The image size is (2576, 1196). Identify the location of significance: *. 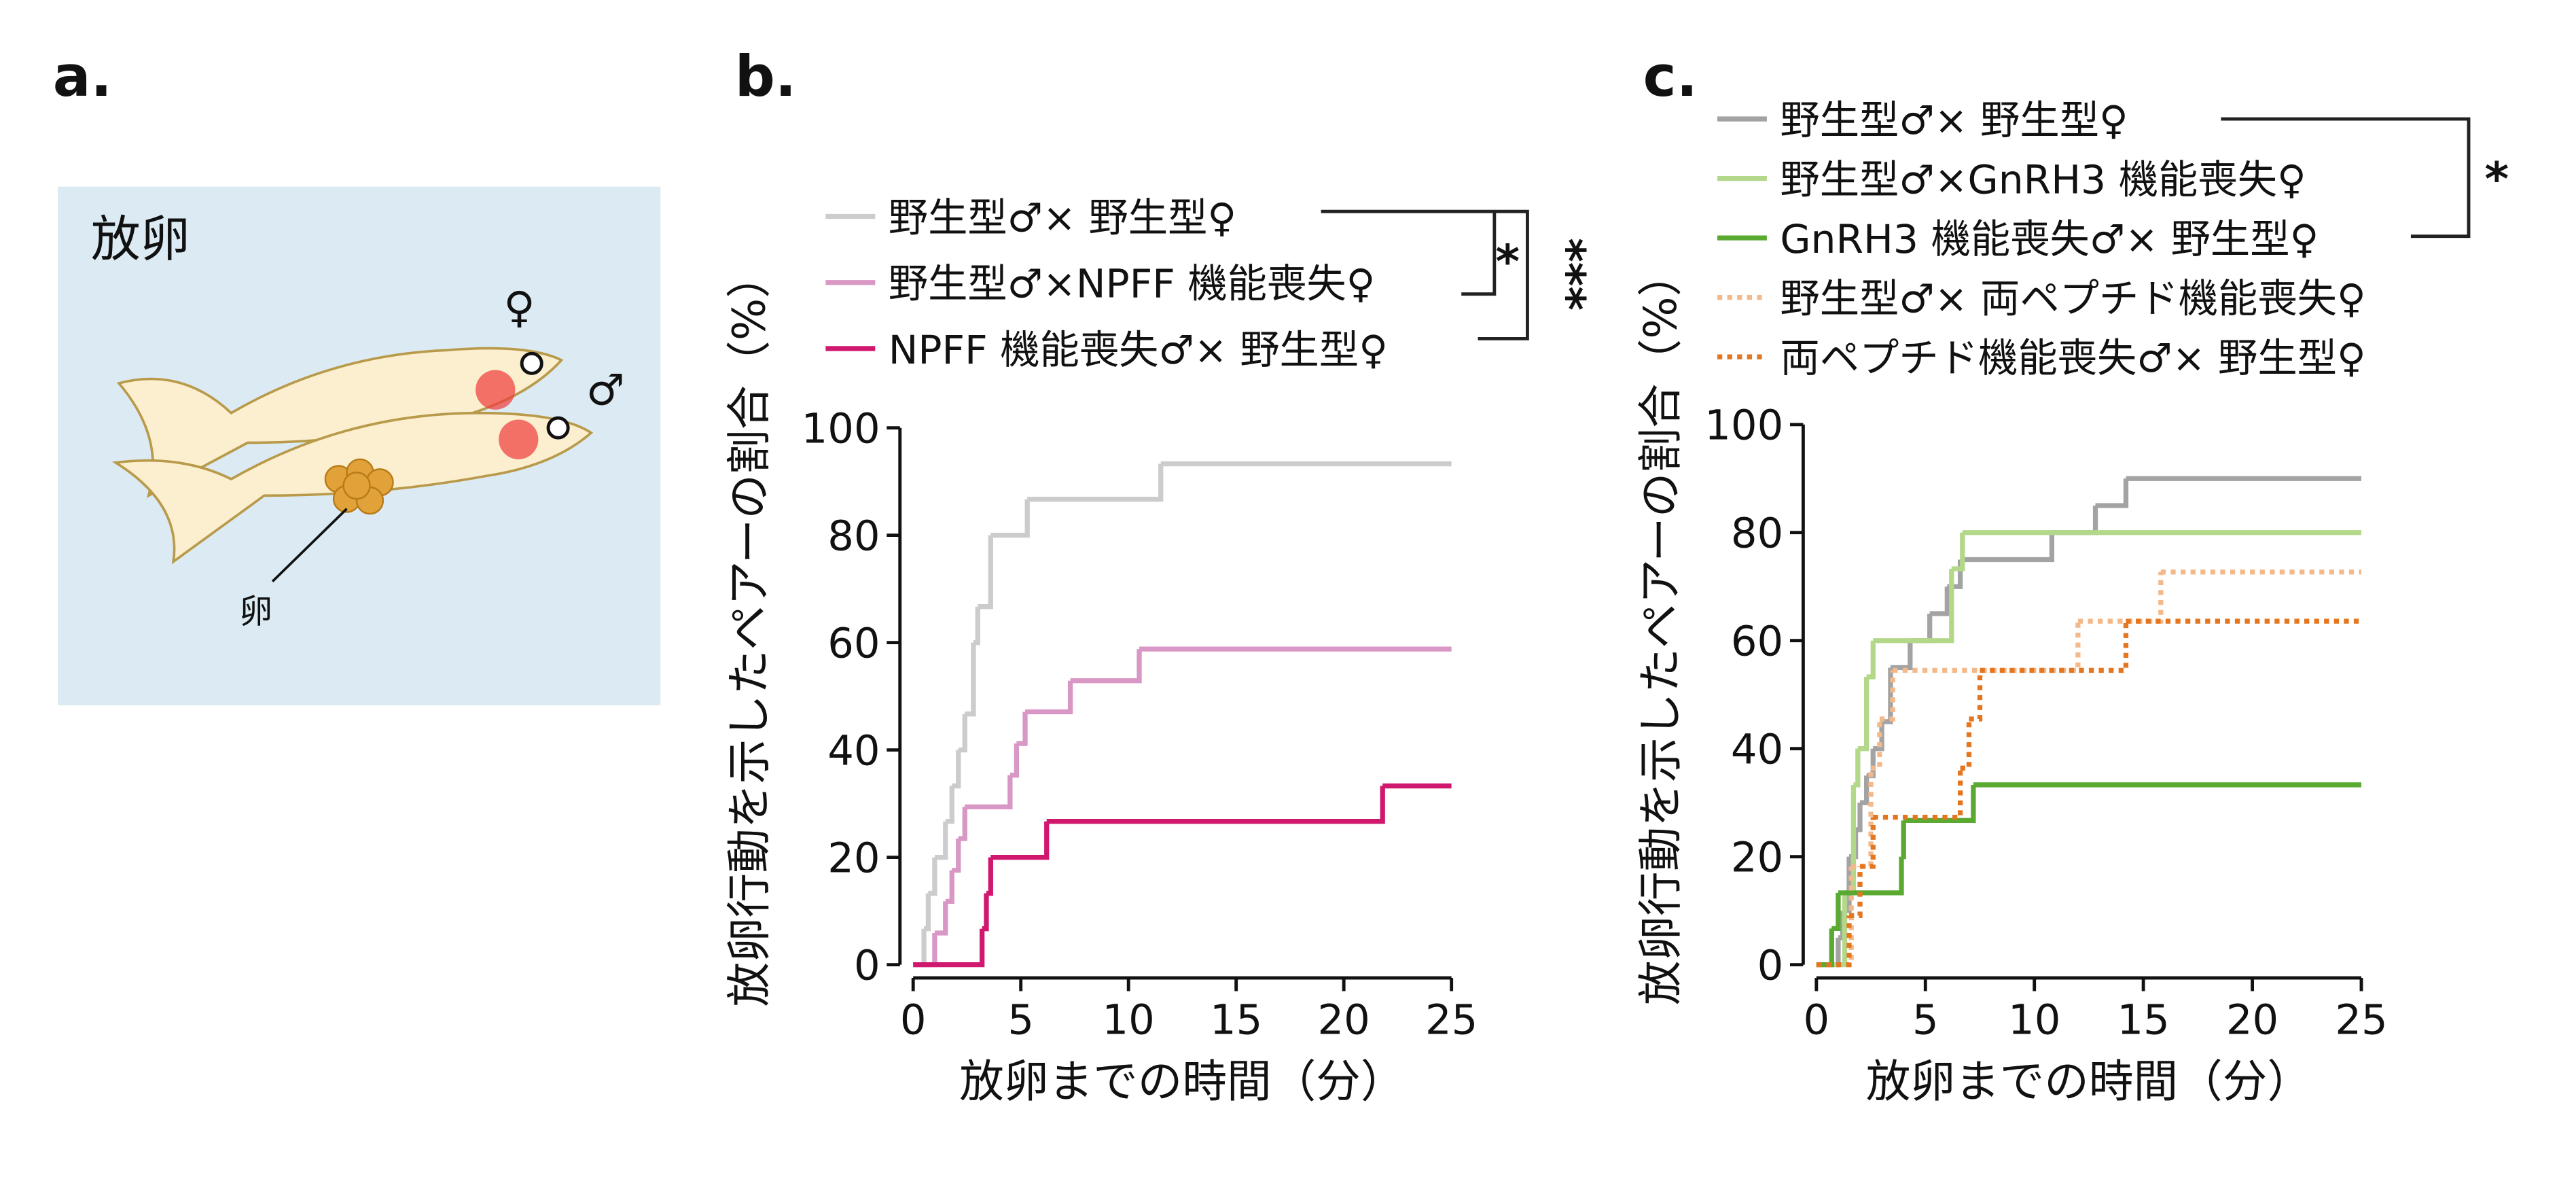
(2497, 180).